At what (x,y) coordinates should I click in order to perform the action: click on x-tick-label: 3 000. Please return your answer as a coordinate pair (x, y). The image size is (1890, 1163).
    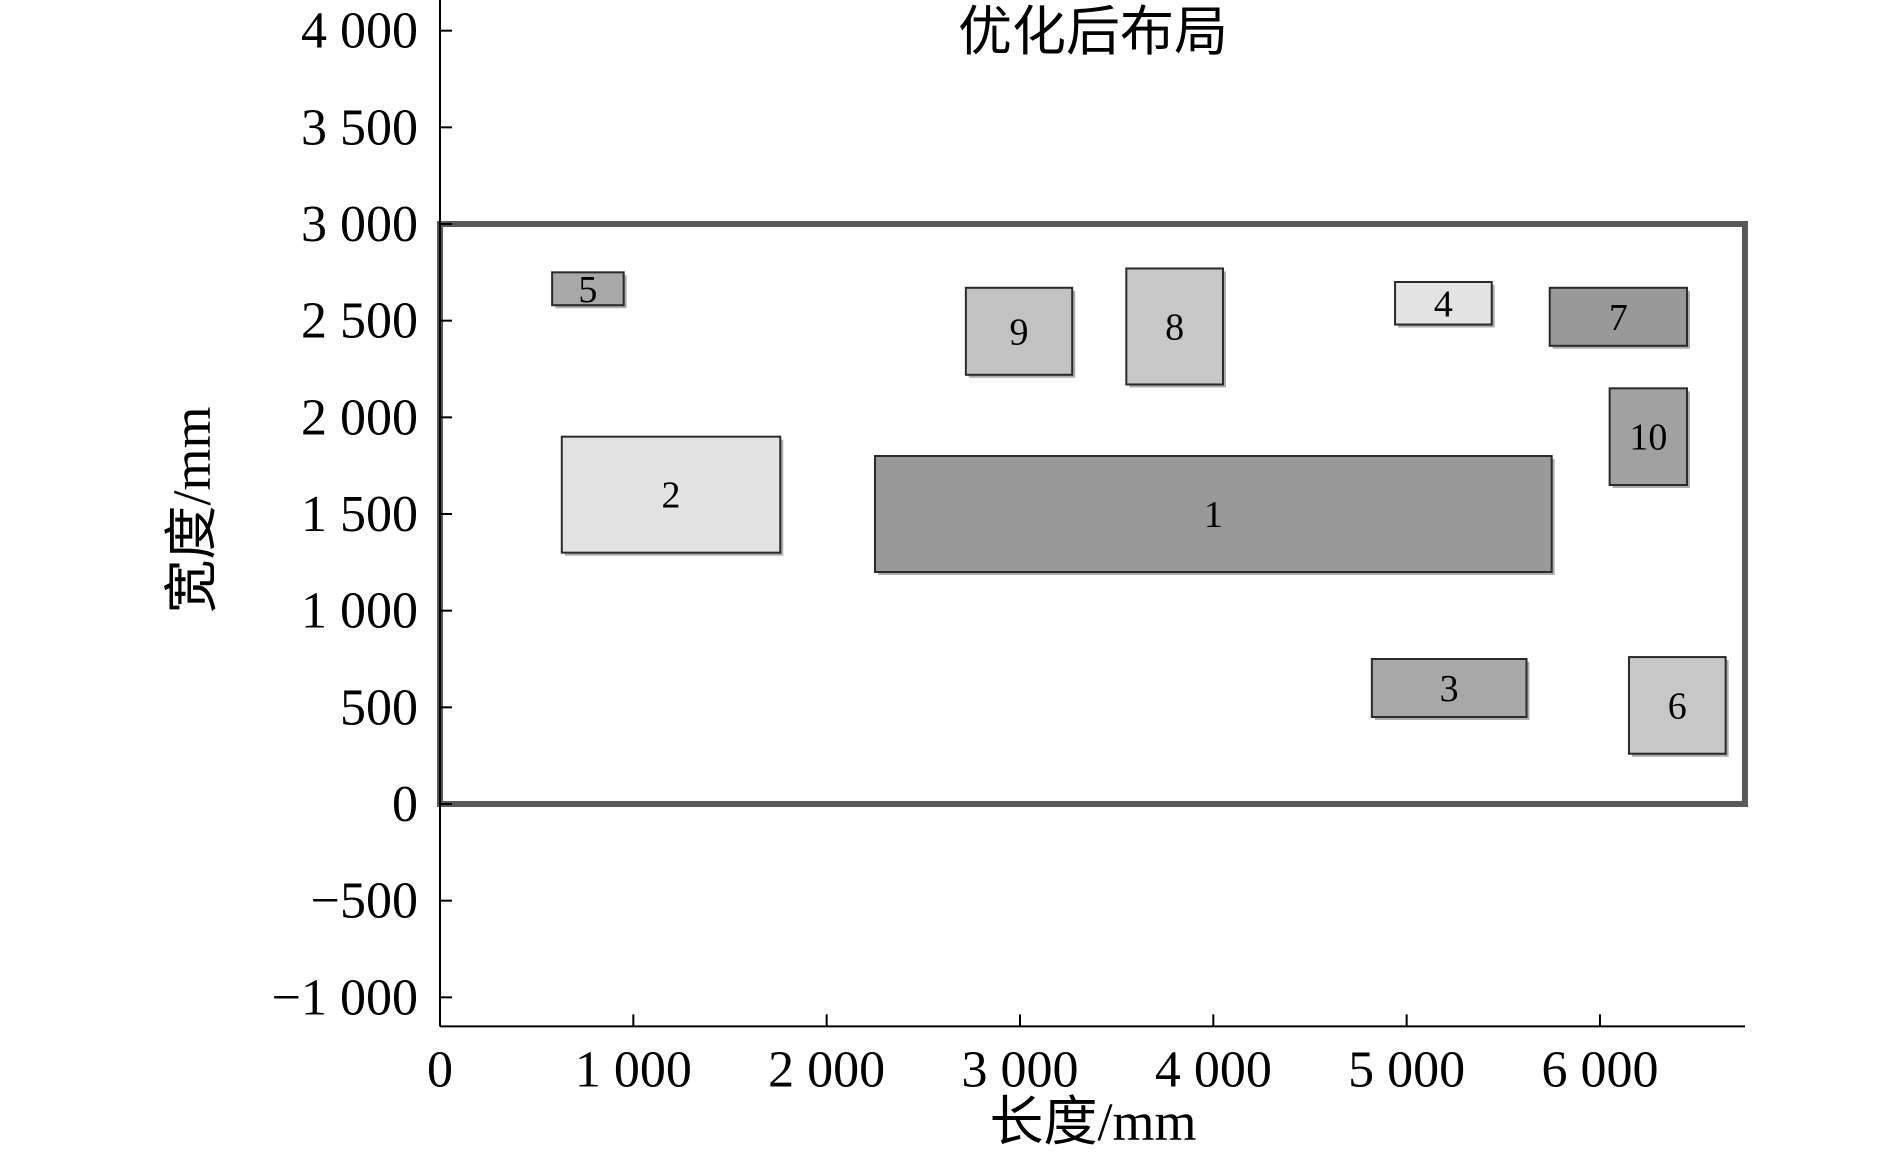
    Looking at the image, I should click on (1019, 1069).